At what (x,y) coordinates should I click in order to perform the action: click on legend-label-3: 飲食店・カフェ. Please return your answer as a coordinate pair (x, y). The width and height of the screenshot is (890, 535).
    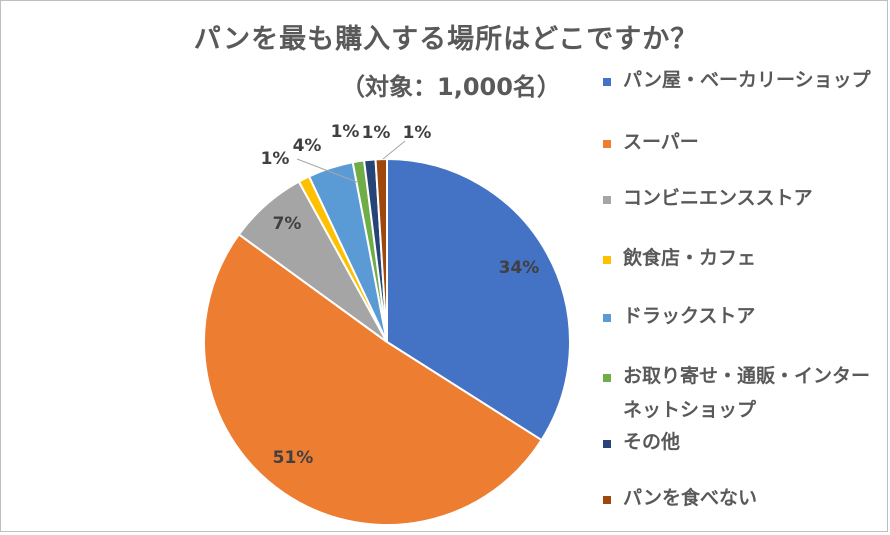
    Looking at the image, I should click on (690, 258).